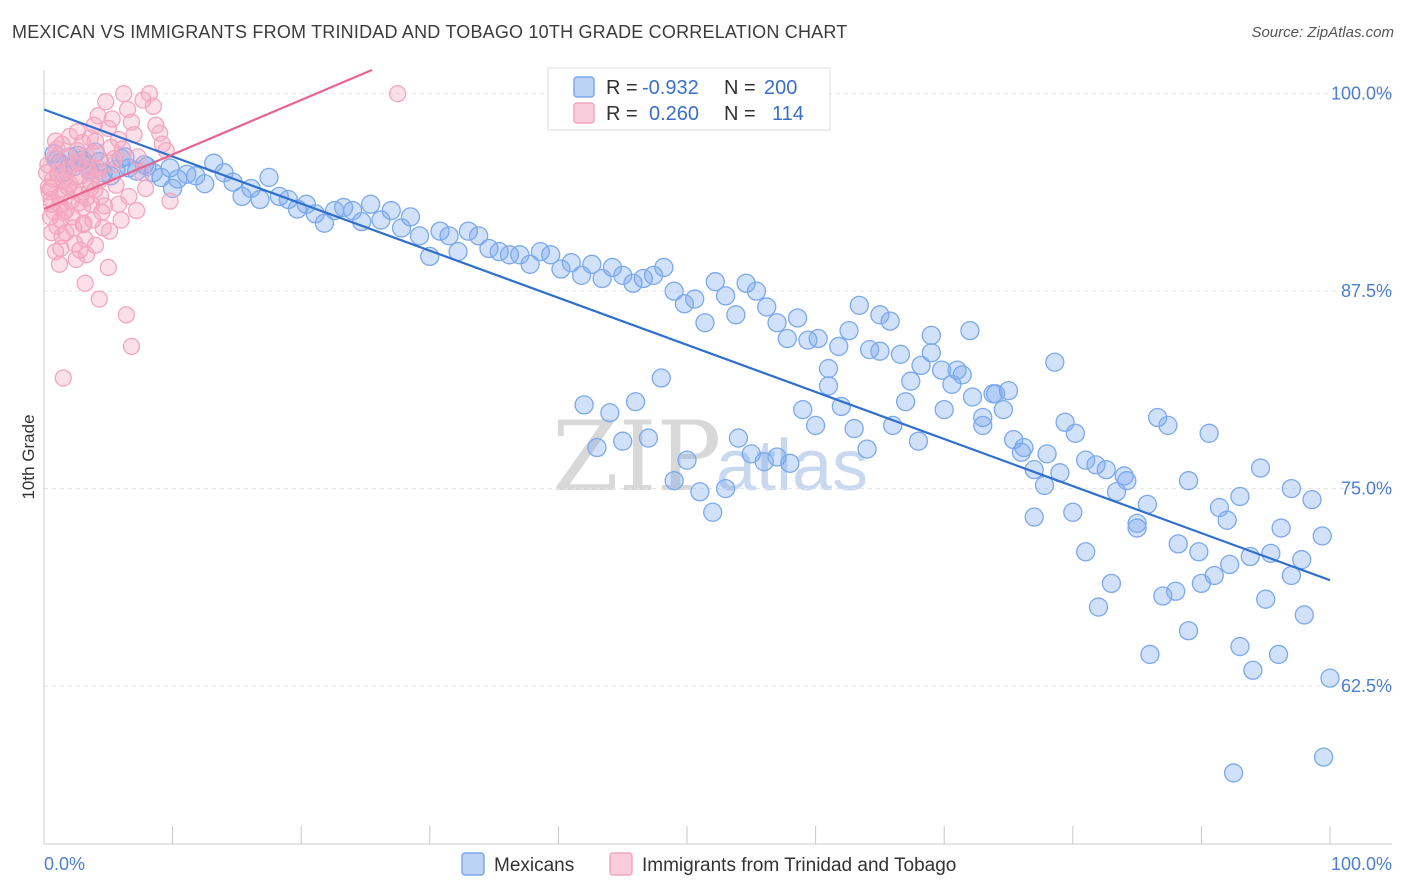 Image resolution: width=1406 pixels, height=892 pixels. I want to click on y-tick-label: 62.5%, so click(1366, 686).